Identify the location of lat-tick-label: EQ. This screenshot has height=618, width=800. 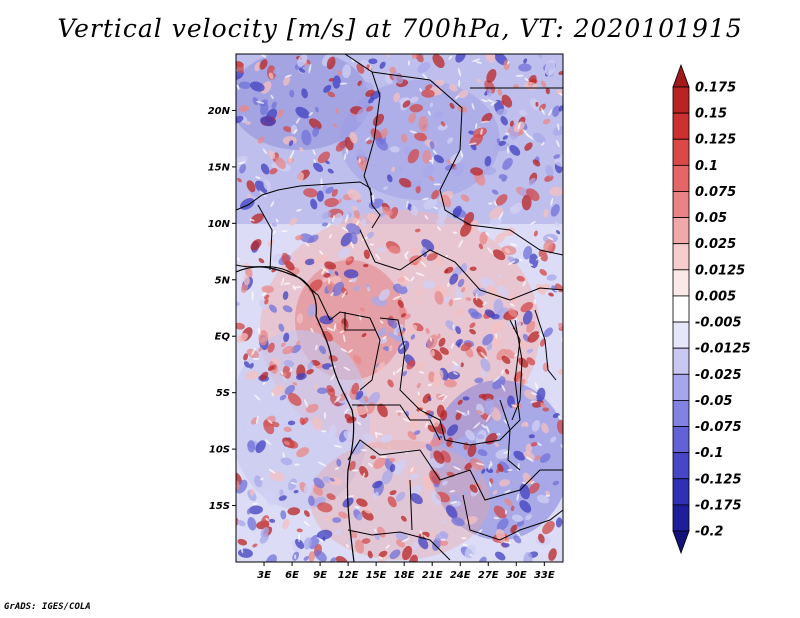
(223, 337).